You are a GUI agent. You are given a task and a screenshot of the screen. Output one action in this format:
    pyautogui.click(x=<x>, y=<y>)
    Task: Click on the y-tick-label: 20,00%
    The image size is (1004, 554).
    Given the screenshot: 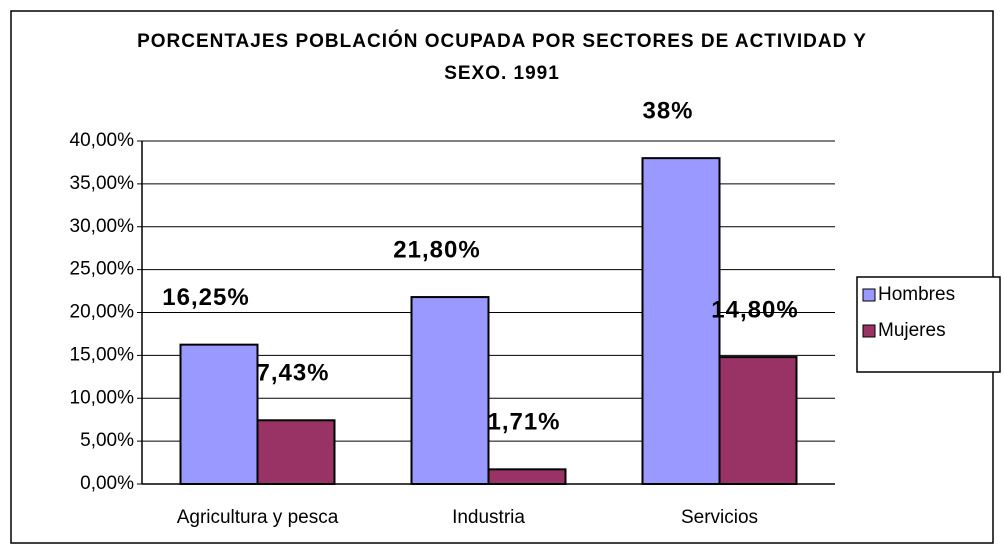 What is the action you would take?
    pyautogui.click(x=102, y=312)
    